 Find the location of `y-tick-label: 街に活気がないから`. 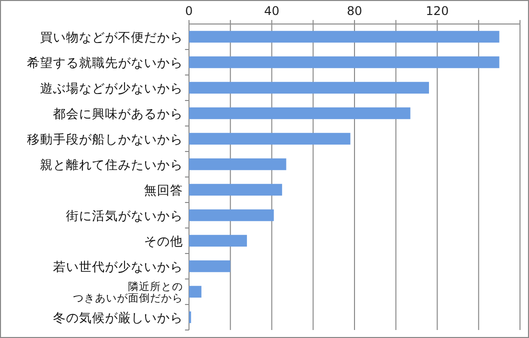

y-tick-label: 街に活気がないから is located at coordinates (124, 215).